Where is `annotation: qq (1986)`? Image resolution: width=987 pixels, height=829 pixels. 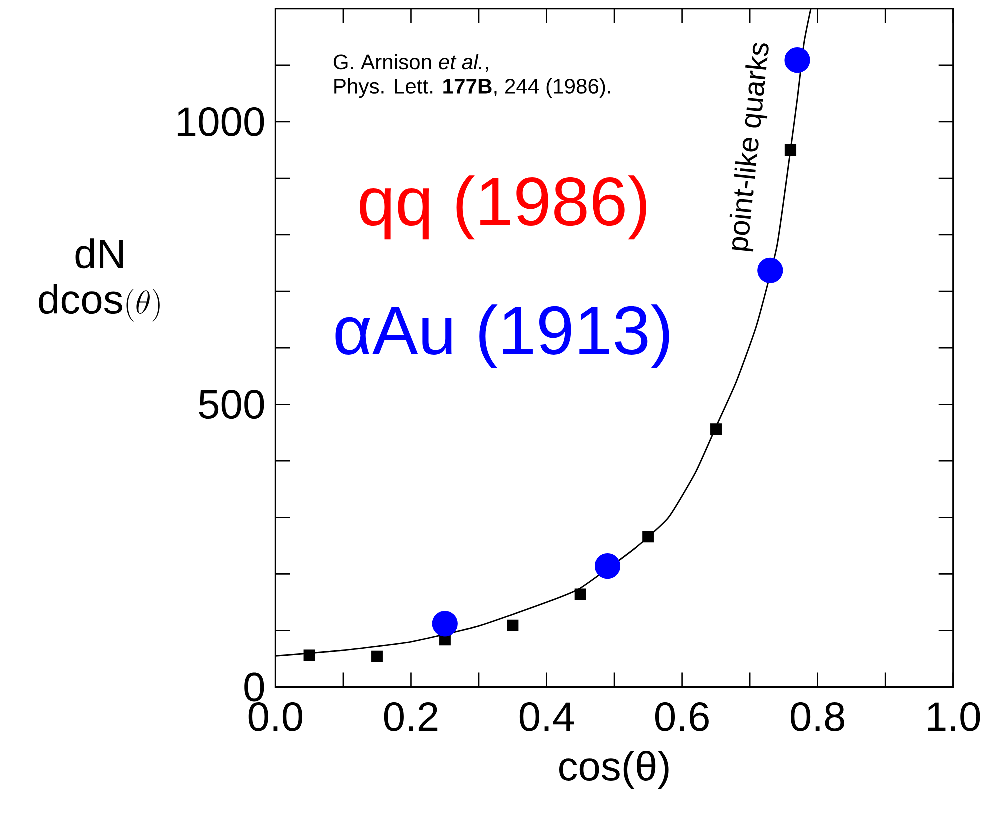
annotation: qq (1986) is located at coordinates (503, 208).